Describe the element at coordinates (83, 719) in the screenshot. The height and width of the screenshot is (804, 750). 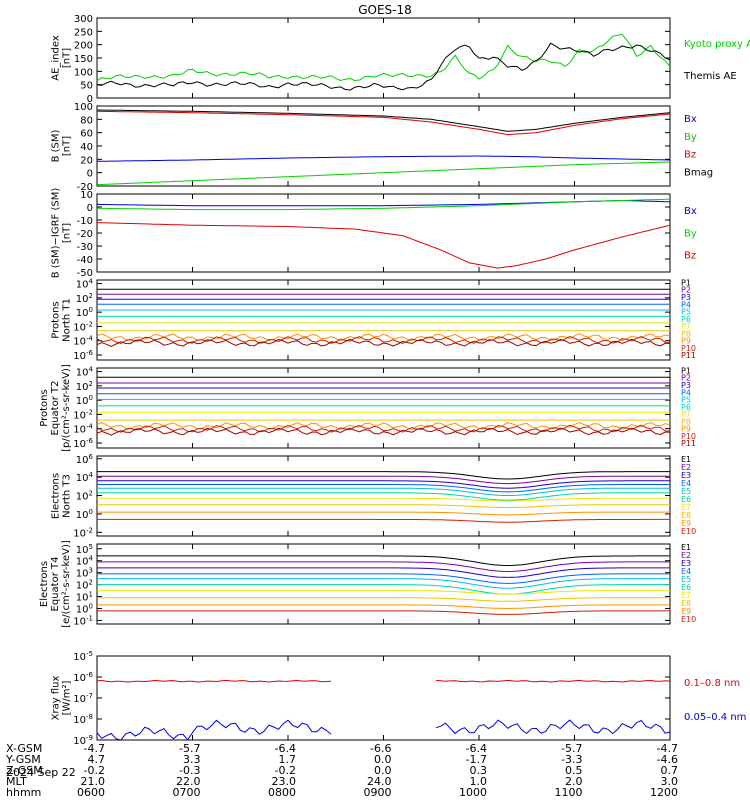
I see `y-tick-label: 10-8` at that location.